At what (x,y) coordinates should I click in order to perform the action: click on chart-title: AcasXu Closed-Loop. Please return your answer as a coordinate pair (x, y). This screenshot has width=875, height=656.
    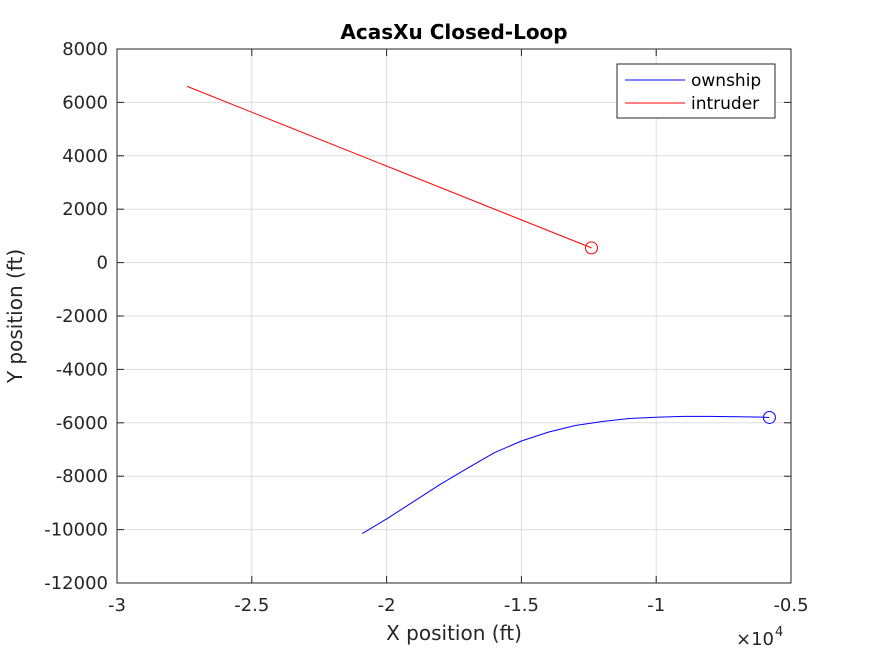
    Looking at the image, I should click on (453, 32).